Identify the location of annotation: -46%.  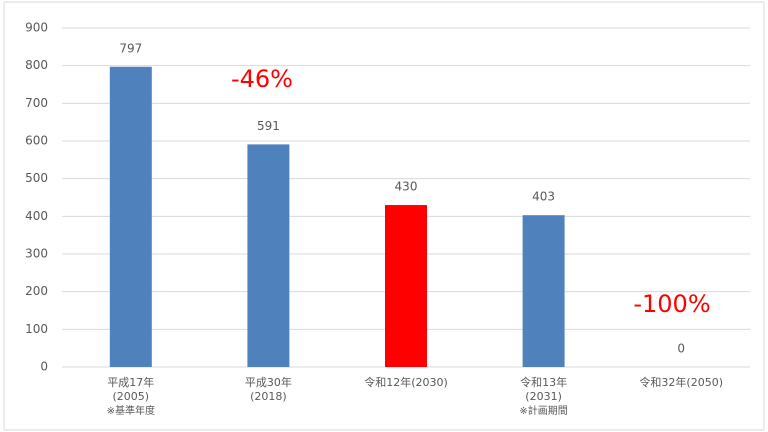
(262, 79).